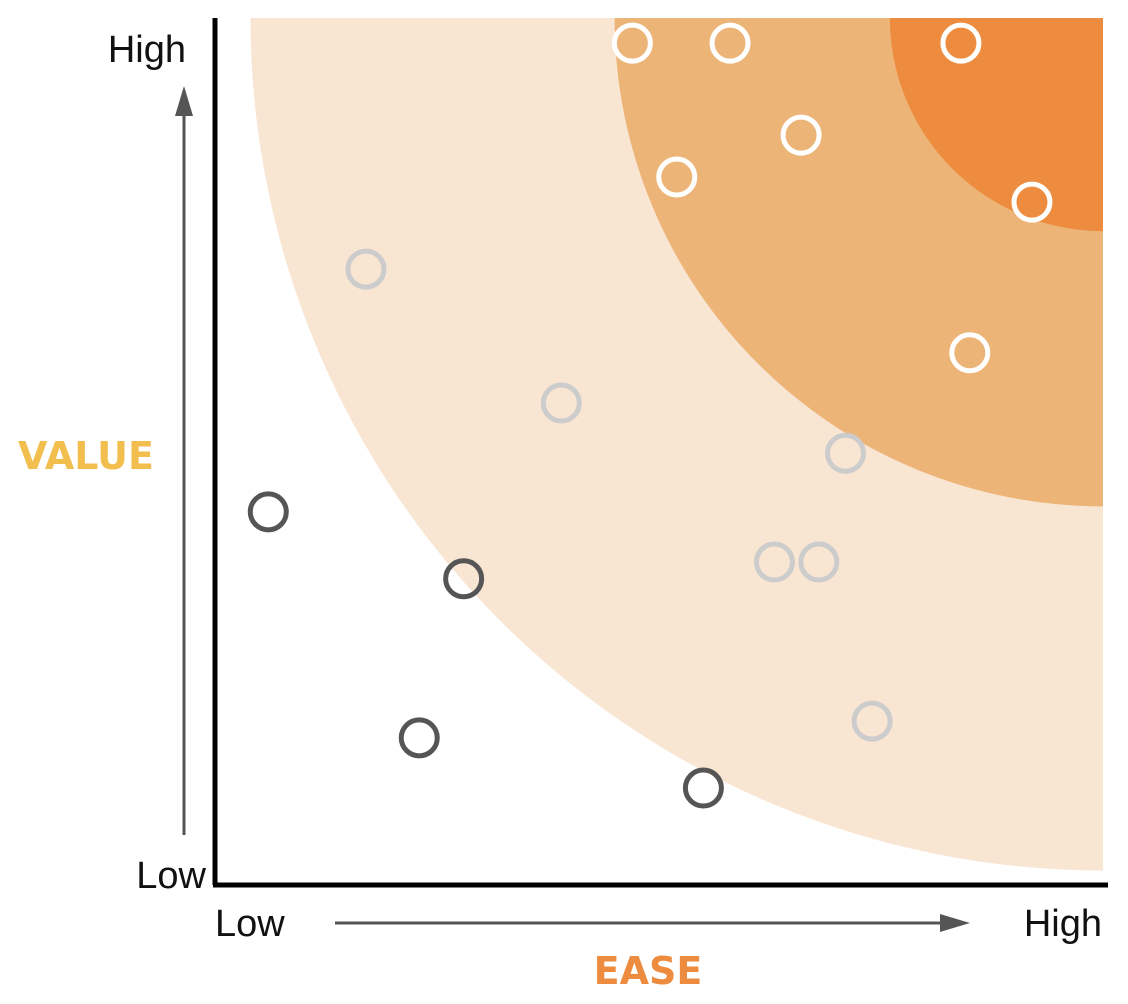 This screenshot has height=1004, width=1128. Describe the element at coordinates (171, 876) in the screenshot. I see `y-tick-low: Low` at that location.